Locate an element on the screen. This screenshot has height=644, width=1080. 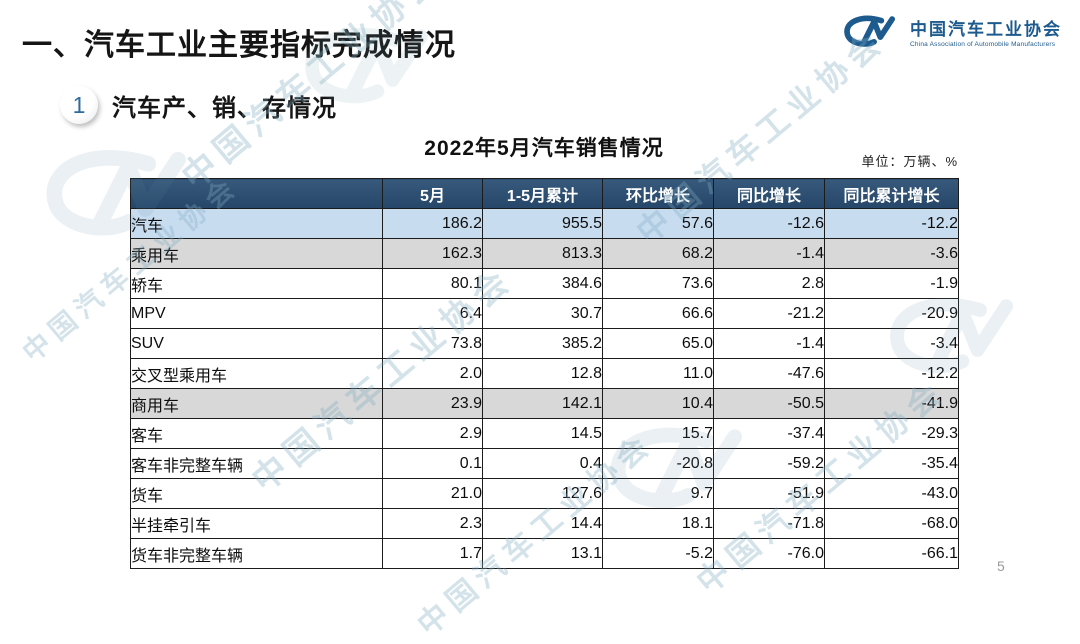
col-header-category is located at coordinates (256, 193).